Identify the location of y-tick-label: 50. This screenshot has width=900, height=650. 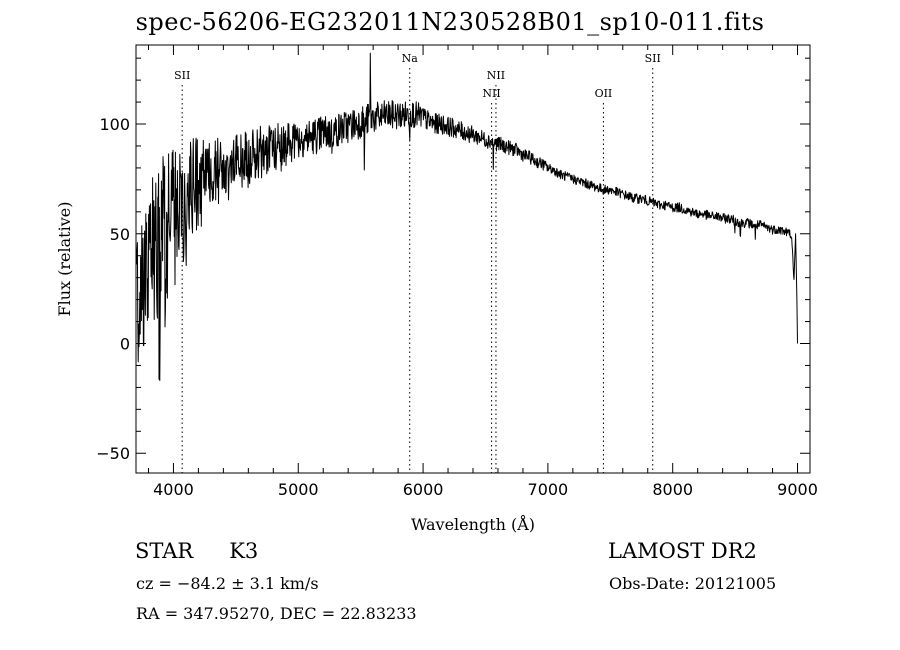
(120, 234).